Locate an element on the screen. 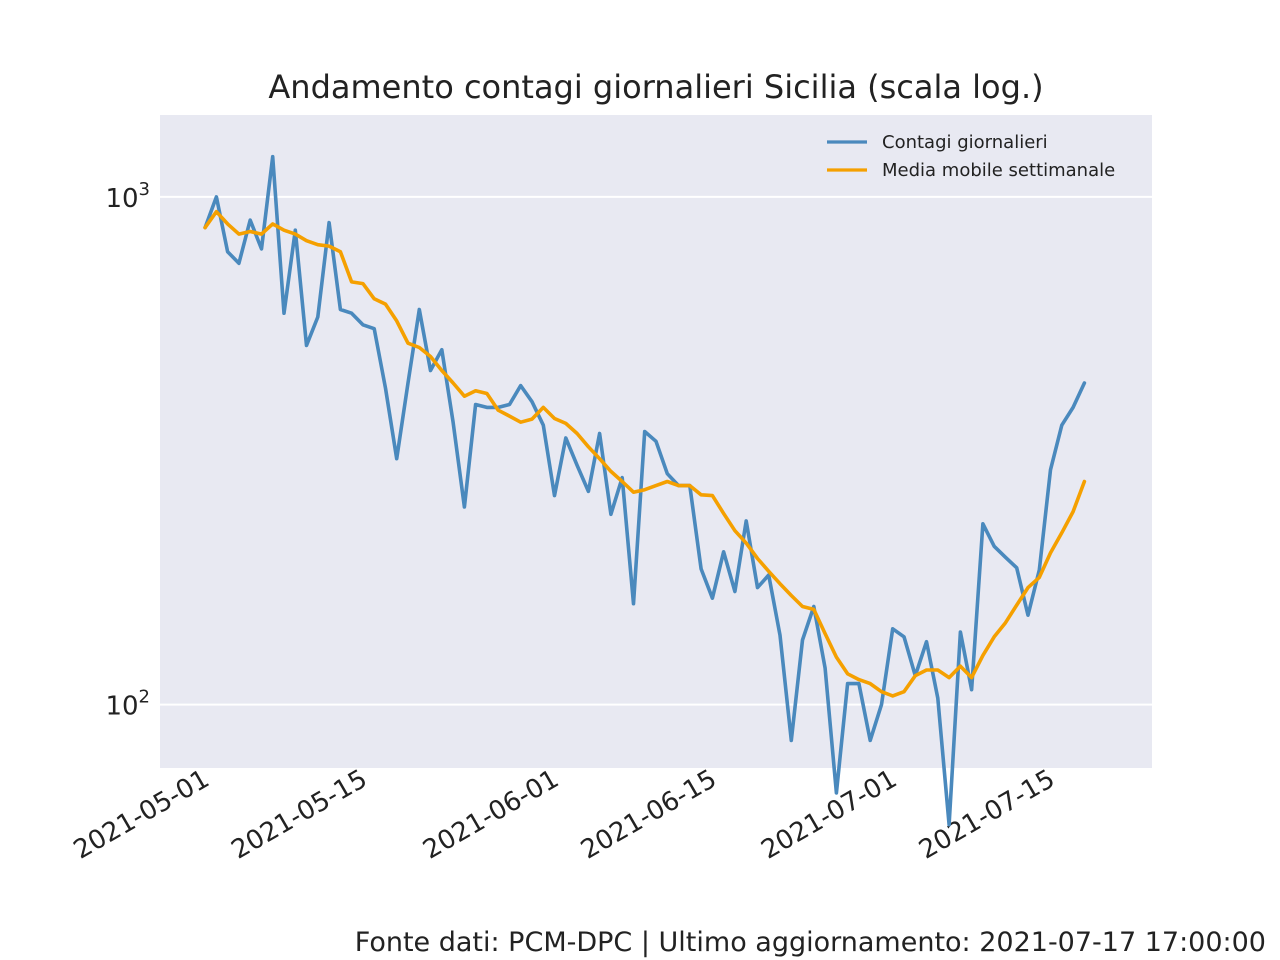 The width and height of the screenshot is (1280, 960). x-tick-label: 2021-05-01 is located at coordinates (142, 815).